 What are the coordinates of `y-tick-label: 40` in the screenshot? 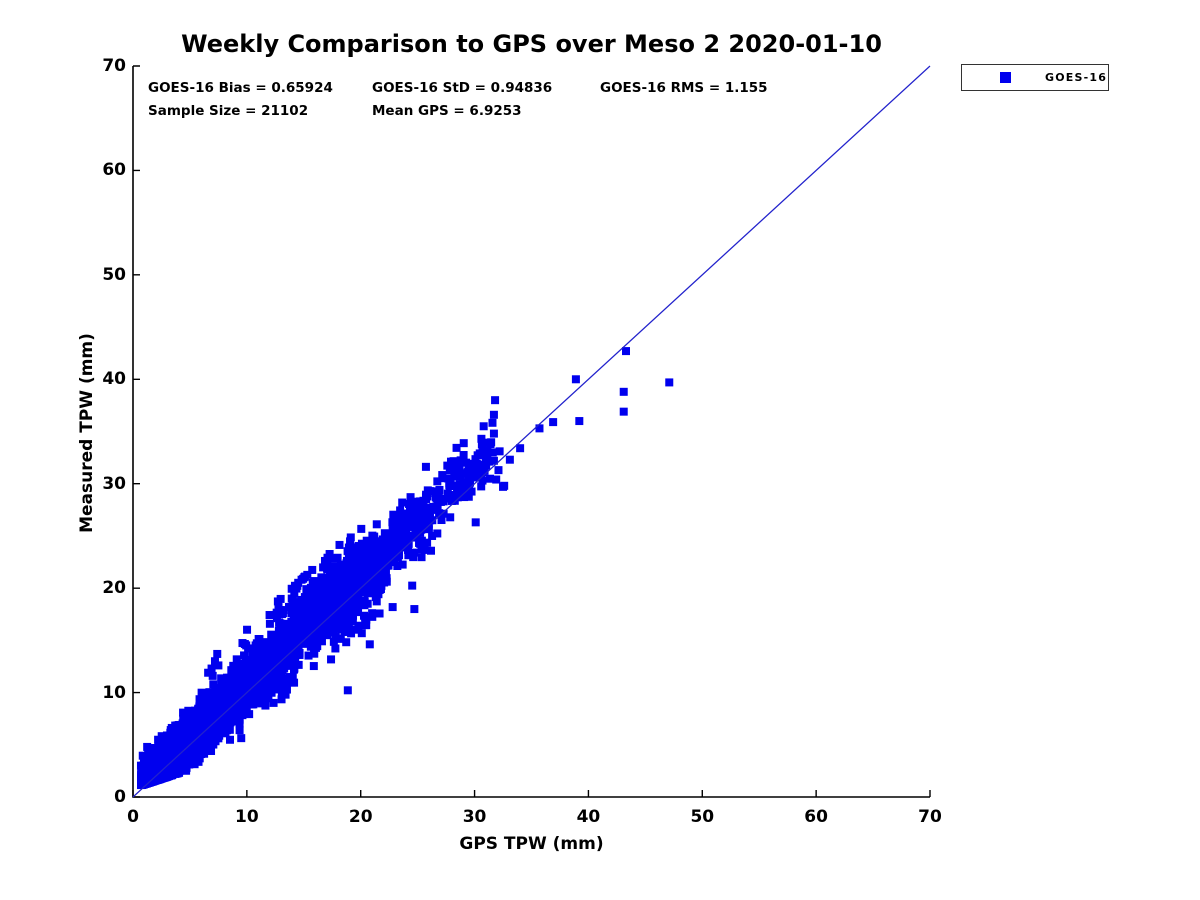 It's located at (114, 379).